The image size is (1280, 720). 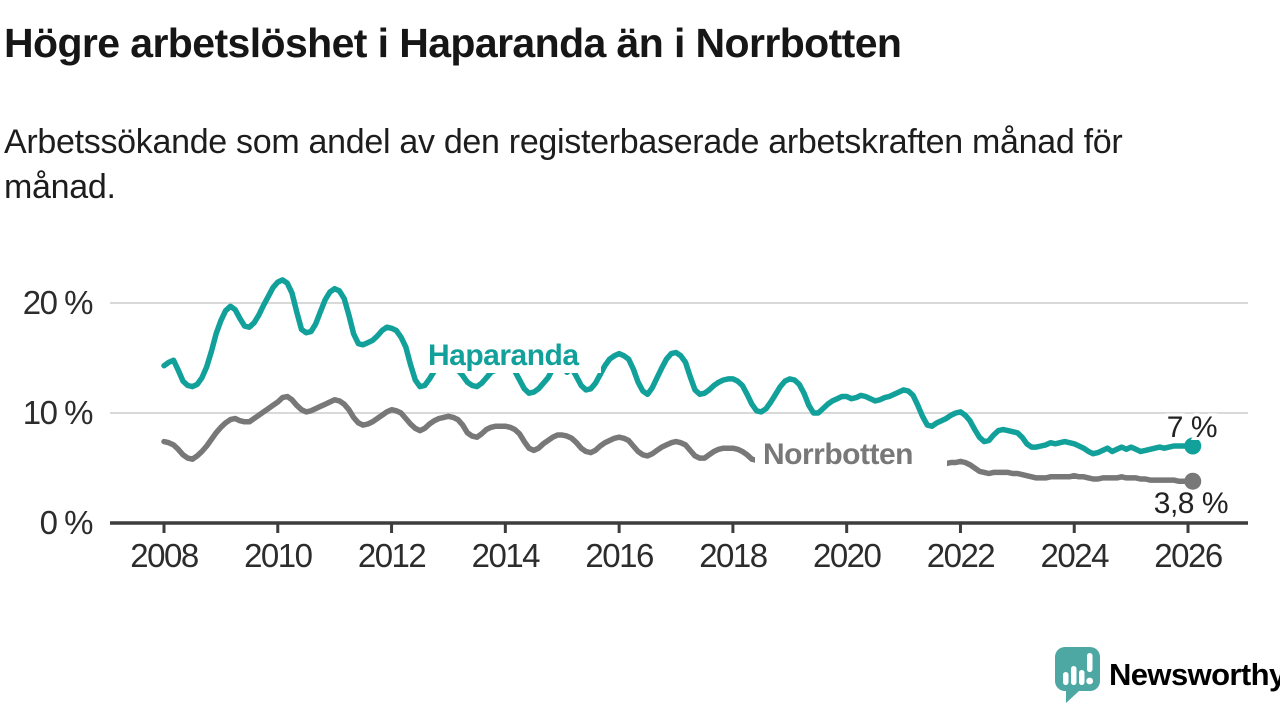 I want to click on haparanda-label-halo, so click(x=511, y=354).